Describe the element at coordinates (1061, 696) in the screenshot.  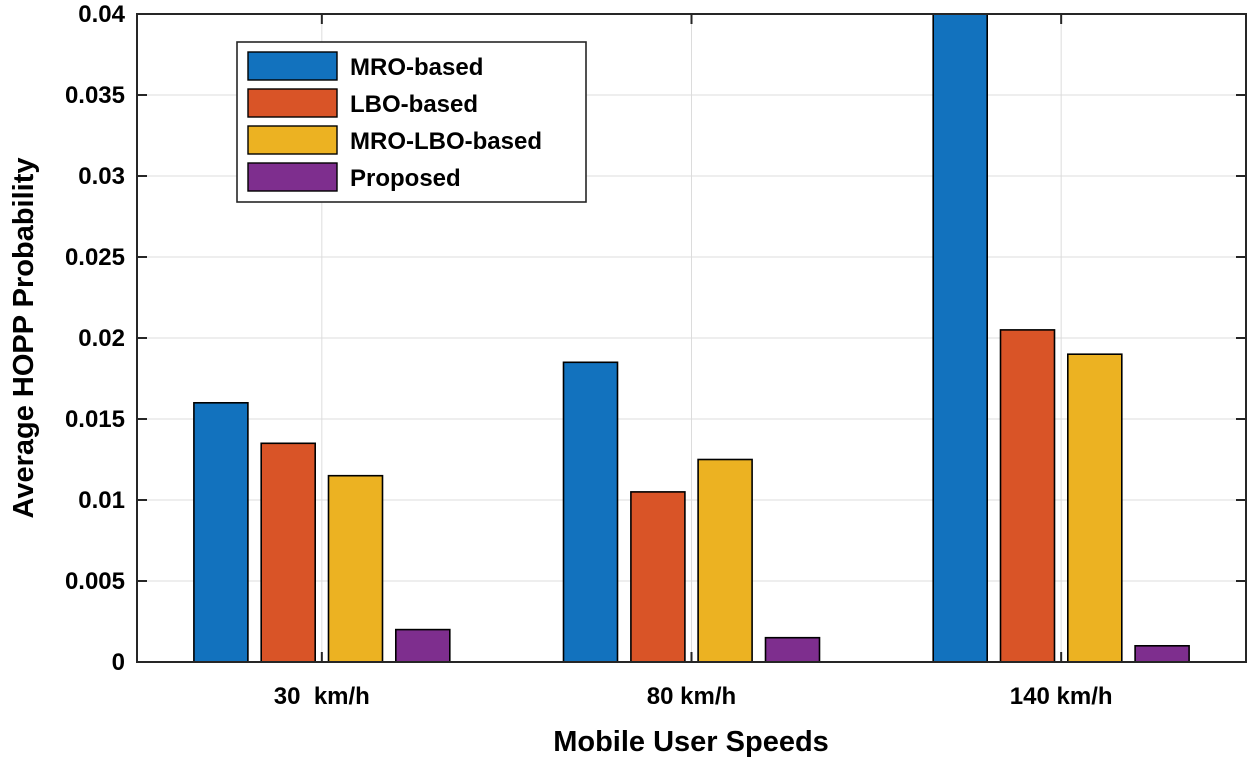
I see `x-tick-label: 140 km/h` at that location.